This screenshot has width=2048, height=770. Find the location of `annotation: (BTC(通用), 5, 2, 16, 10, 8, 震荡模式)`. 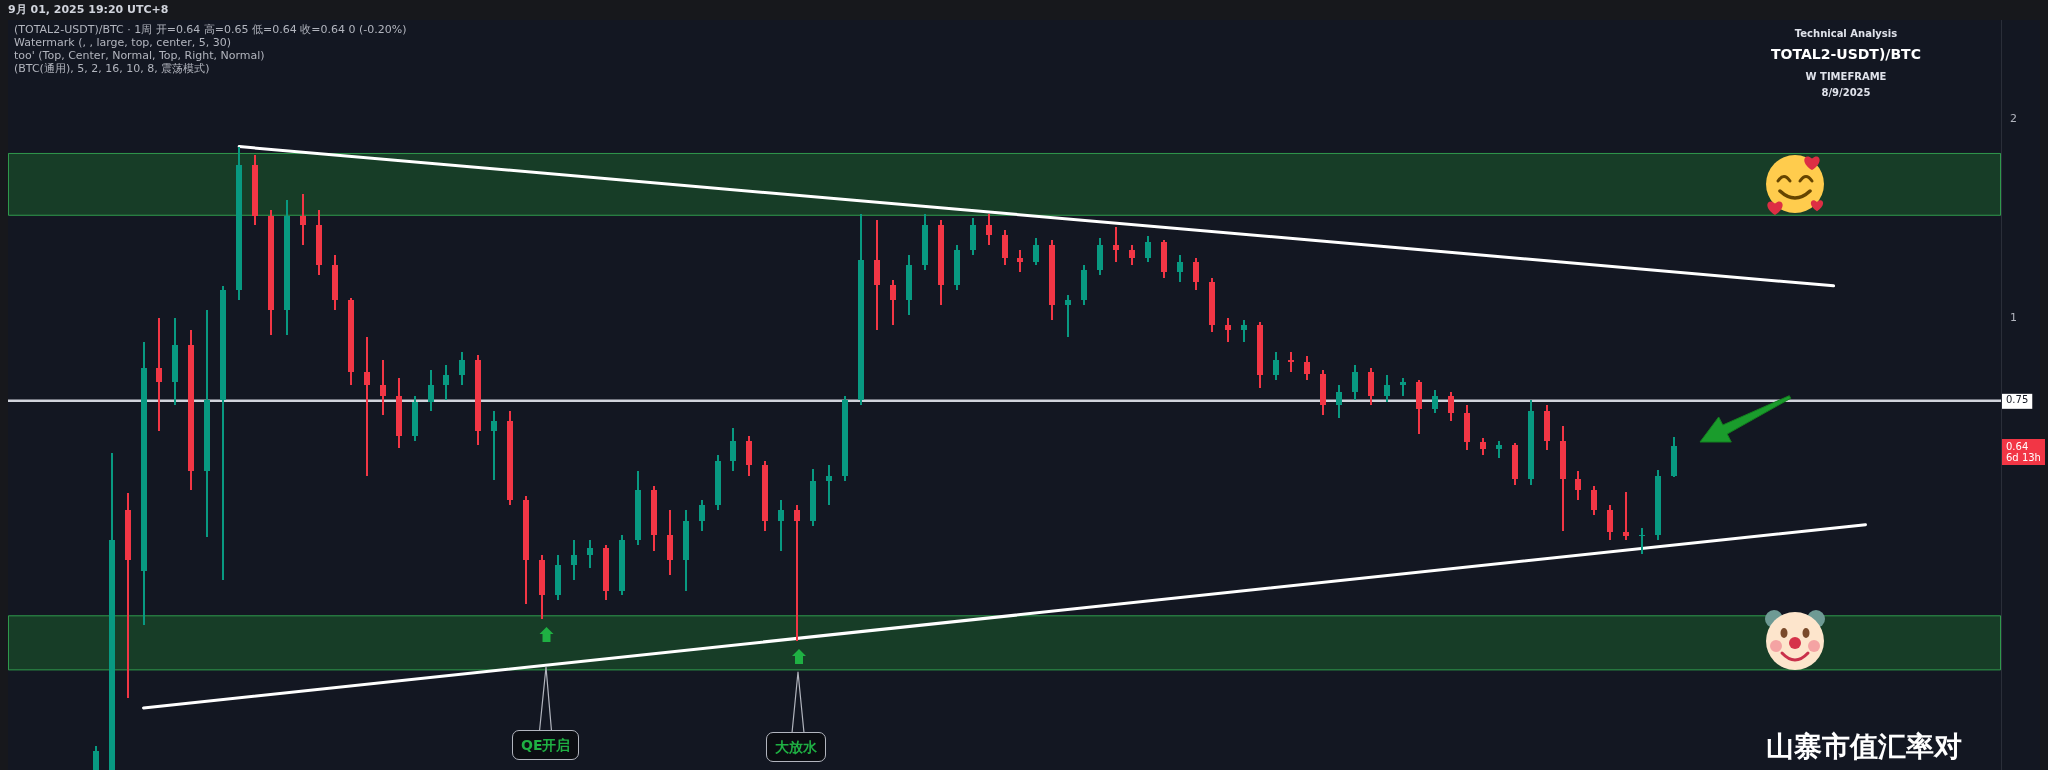

annotation: (BTC(通用), 5, 2, 16, 10, 8, 震荡模式) is located at coordinates (112, 69).